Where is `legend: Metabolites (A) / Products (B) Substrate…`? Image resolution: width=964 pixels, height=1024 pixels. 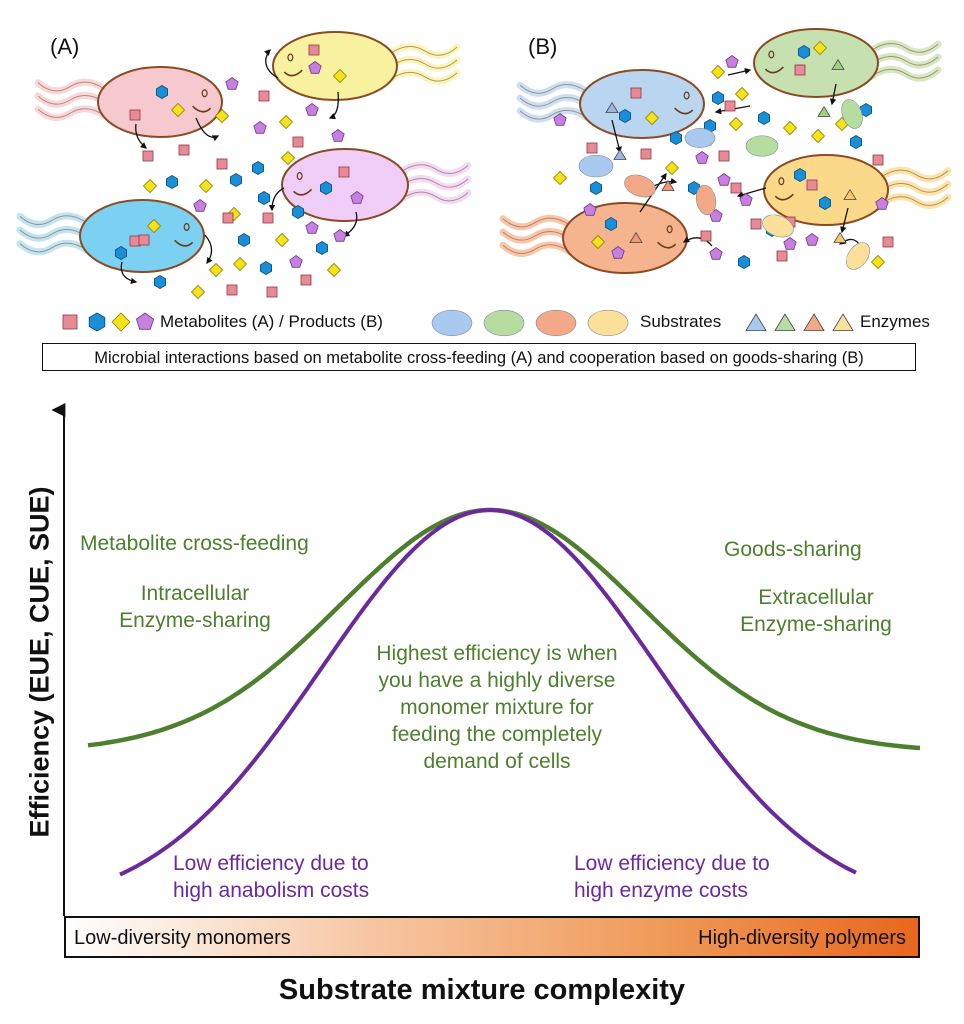
legend: Metabolites (A) / Products (B) Substrate… is located at coordinates (482, 323).